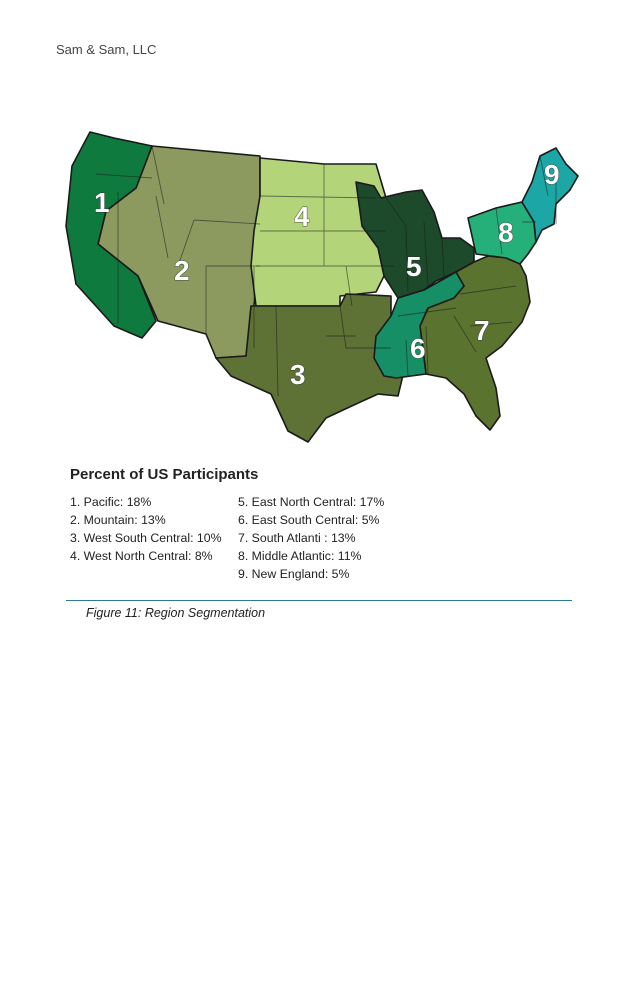  I want to click on region-label-5: 5, so click(414, 266).